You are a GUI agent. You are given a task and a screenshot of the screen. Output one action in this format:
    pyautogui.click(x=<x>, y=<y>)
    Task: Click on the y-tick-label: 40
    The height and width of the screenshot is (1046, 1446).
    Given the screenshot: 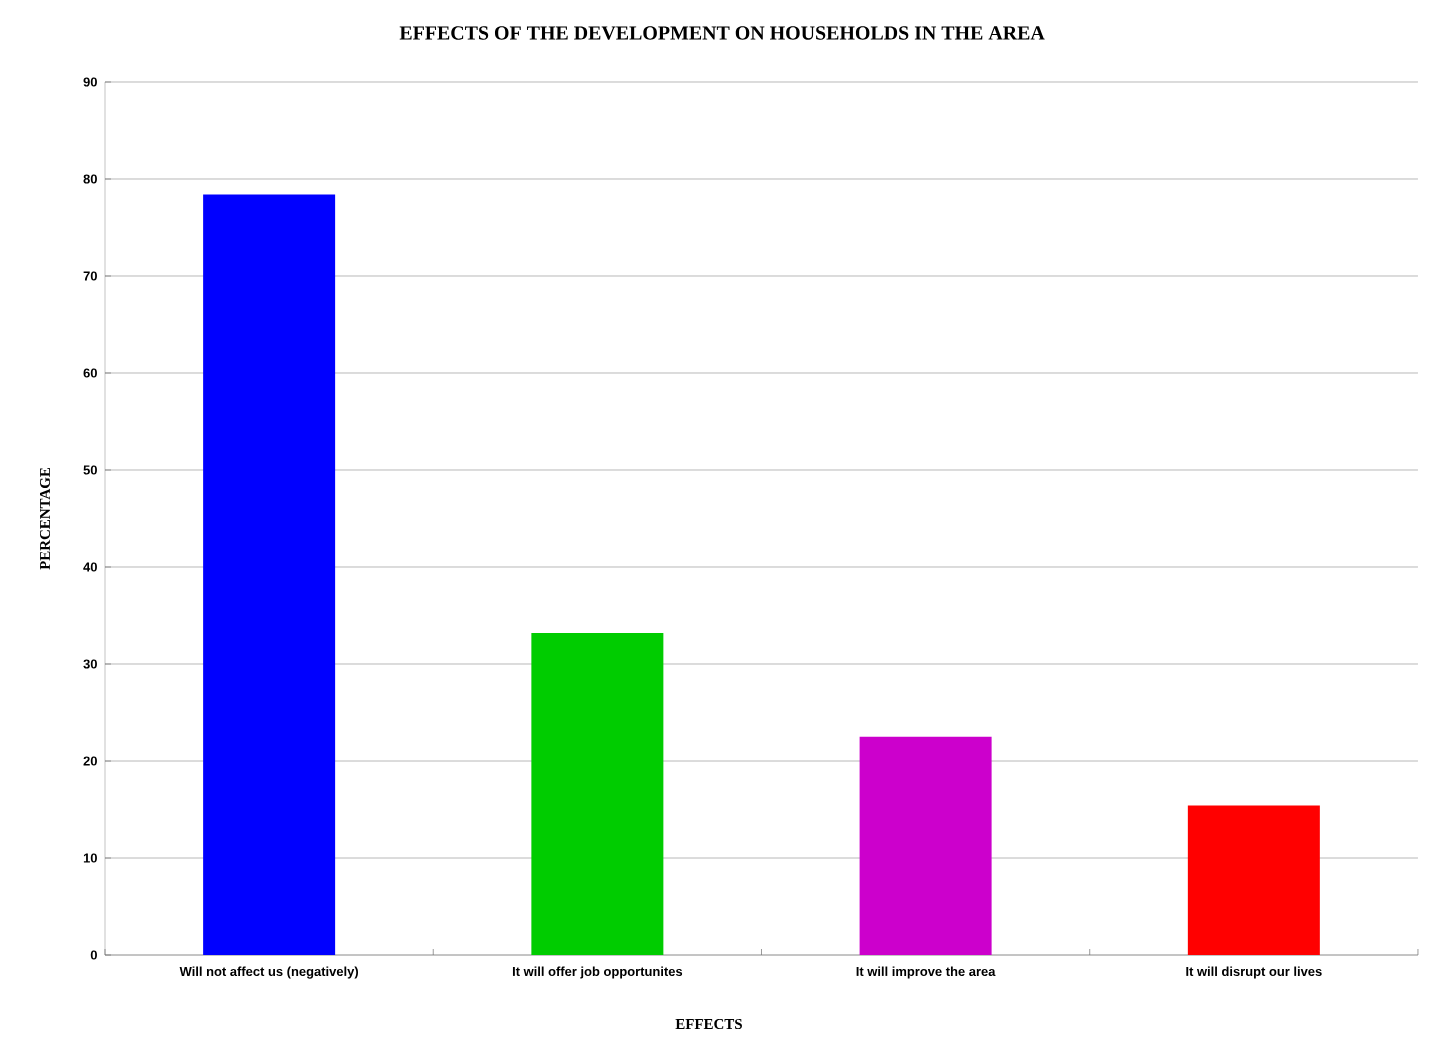 What is the action you would take?
    pyautogui.click(x=90, y=567)
    